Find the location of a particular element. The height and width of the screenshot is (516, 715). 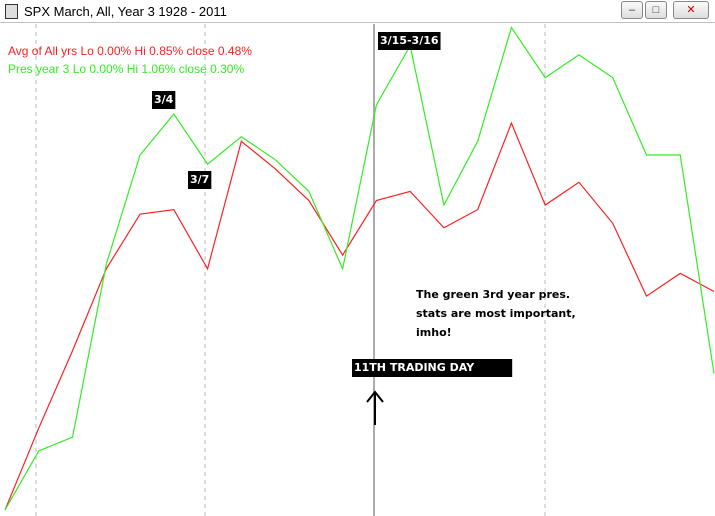

close-button: ✕ is located at coordinates (691, 10).